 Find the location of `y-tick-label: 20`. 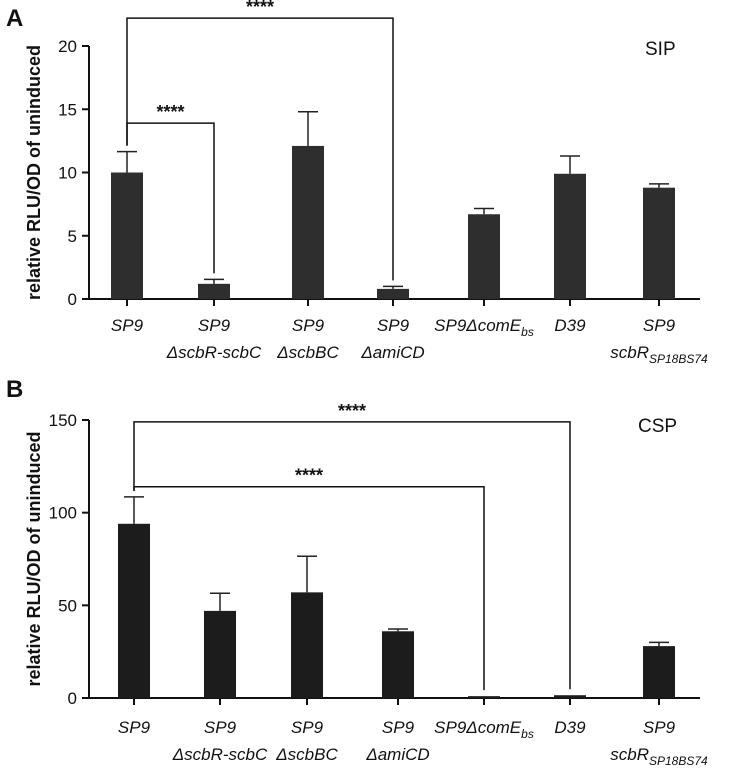

y-tick-label: 20 is located at coordinates (67, 46).